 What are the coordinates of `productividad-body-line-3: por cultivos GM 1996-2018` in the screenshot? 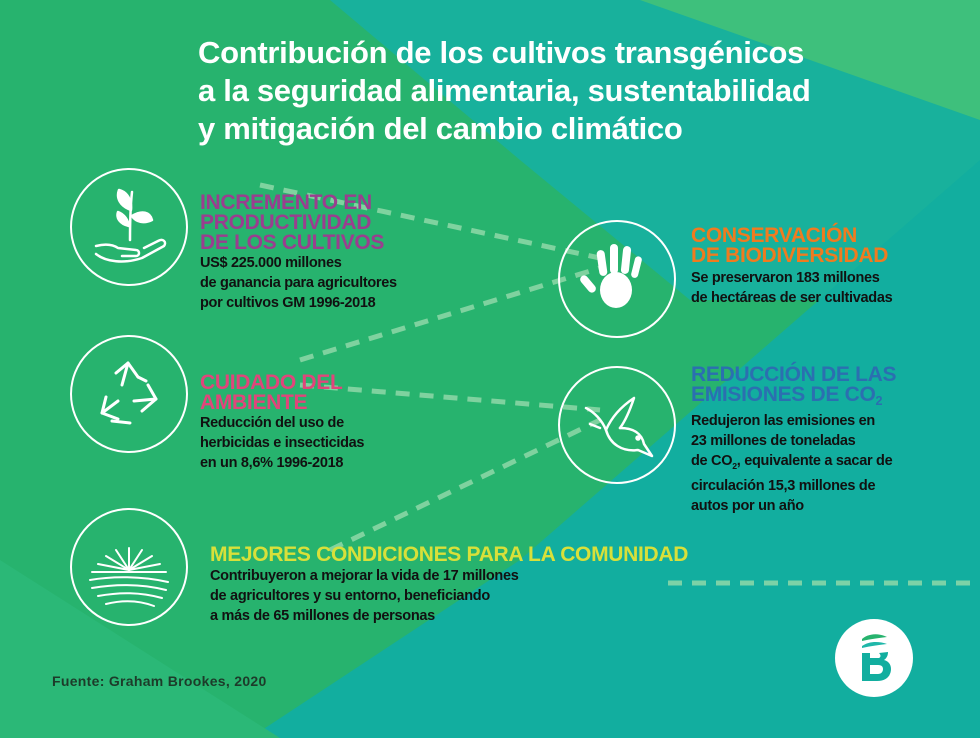 It's located at (288, 303).